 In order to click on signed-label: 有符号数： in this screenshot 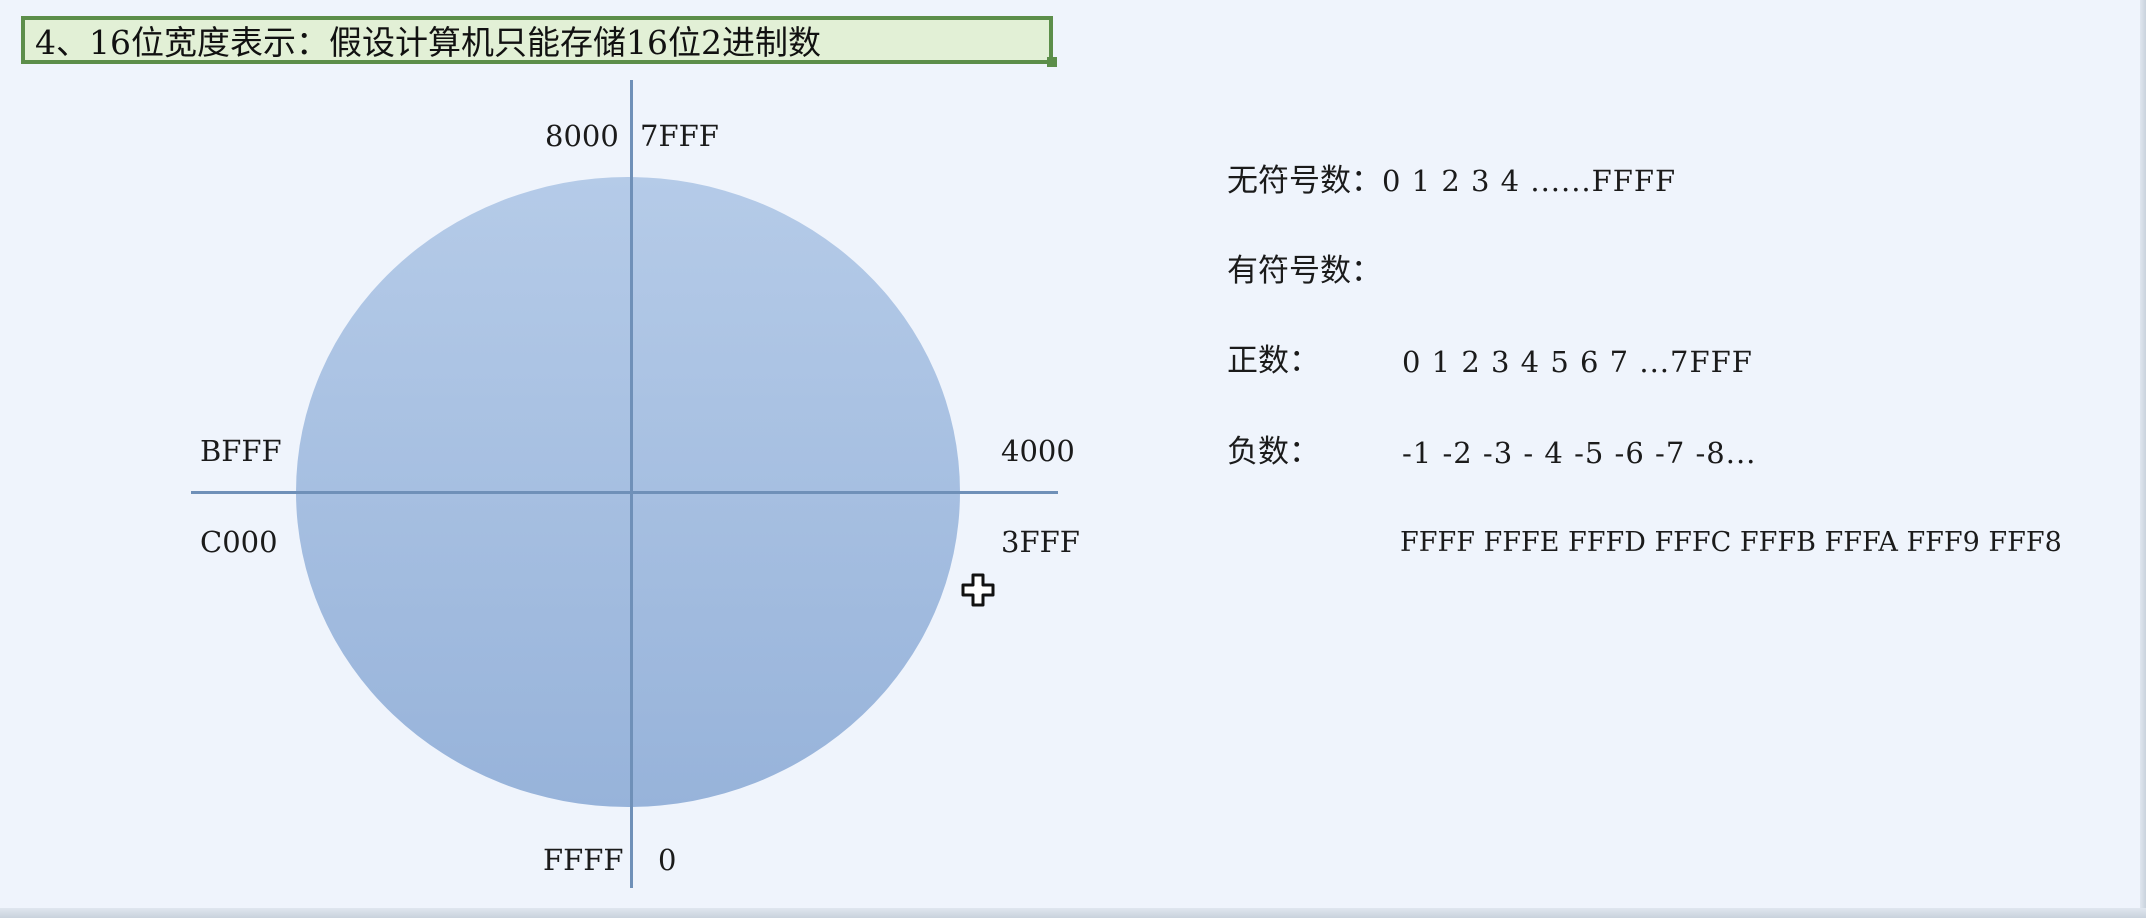, I will do `click(1304, 271)`.